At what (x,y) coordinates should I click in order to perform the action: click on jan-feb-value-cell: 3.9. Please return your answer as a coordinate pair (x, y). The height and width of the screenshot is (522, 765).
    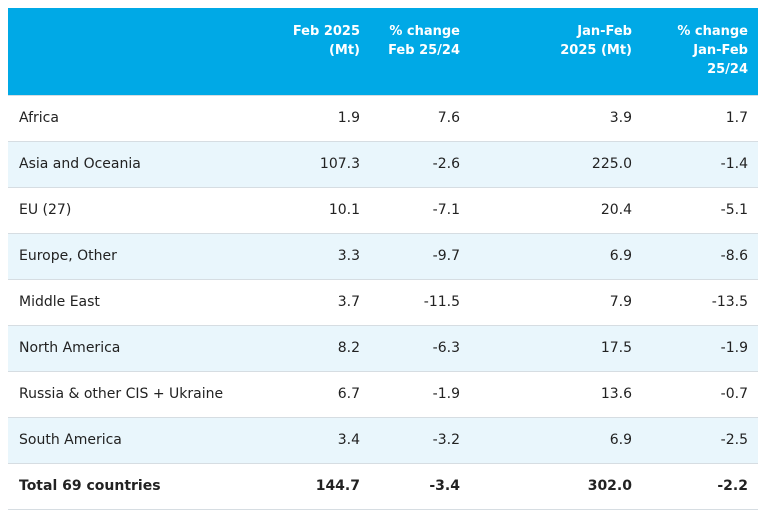
    Looking at the image, I should click on (556, 117).